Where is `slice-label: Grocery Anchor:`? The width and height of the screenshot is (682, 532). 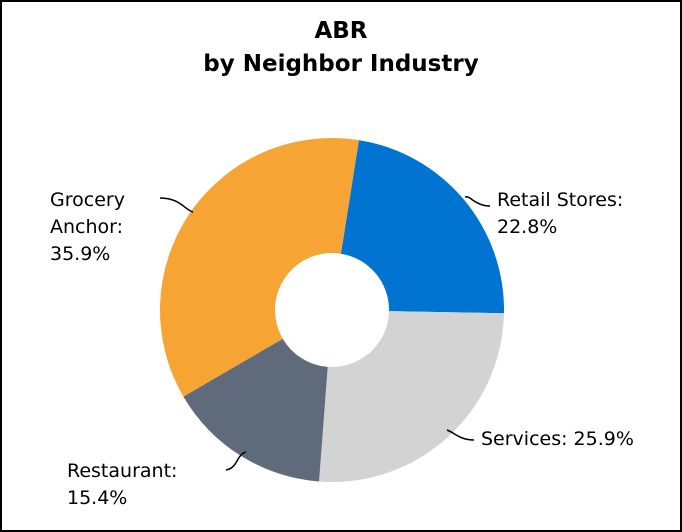 slice-label: Grocery Anchor: is located at coordinates (87, 213).